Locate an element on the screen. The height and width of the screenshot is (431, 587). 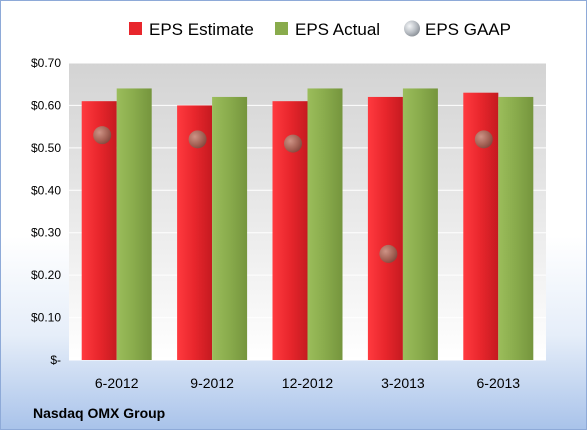
x-category-label: 6-2012 is located at coordinates (117, 383).